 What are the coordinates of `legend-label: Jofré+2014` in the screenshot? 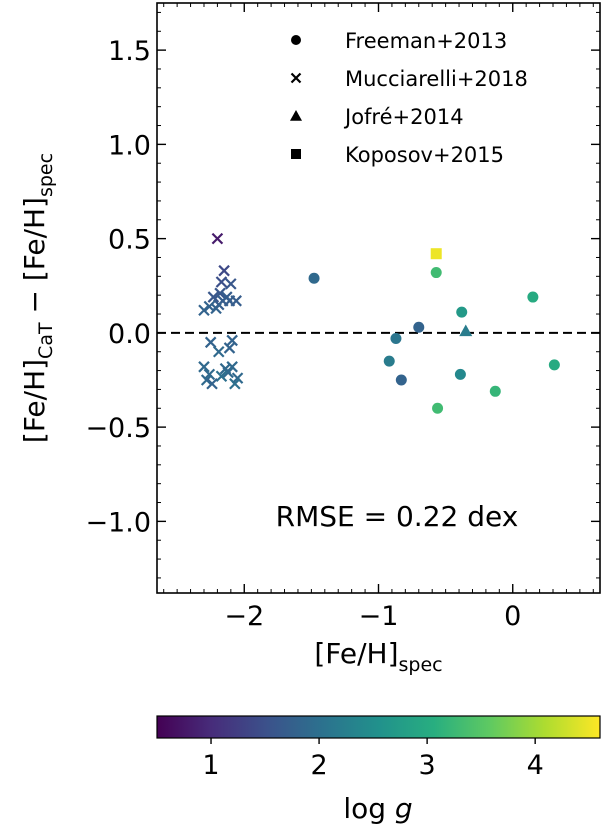 It's located at (403, 117).